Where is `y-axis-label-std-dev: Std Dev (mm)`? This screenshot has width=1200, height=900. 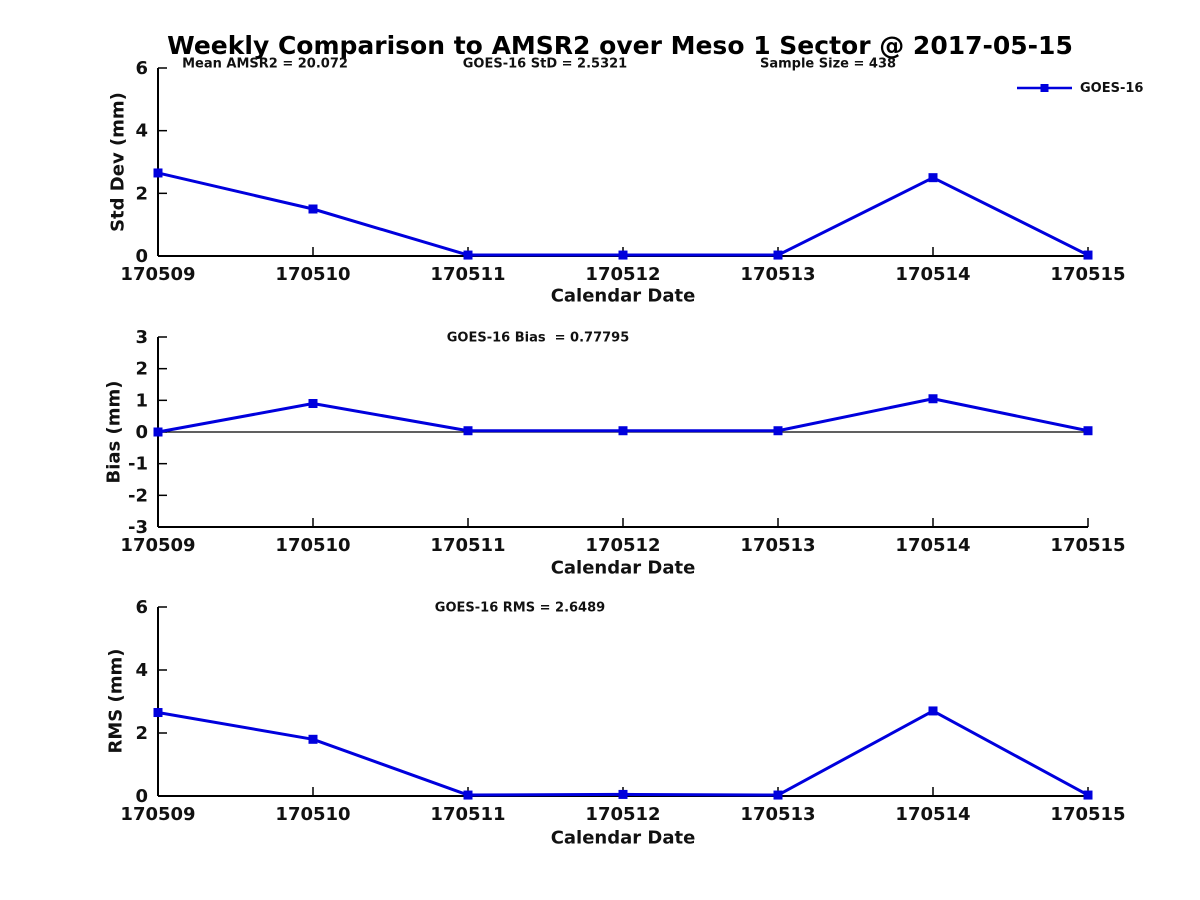 y-axis-label-std-dev: Std Dev (mm) is located at coordinates (118, 162).